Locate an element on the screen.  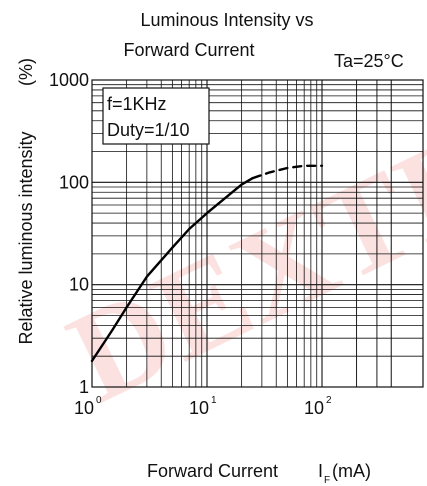
y-tick-label-1: 1 is located at coordinates (84, 387).